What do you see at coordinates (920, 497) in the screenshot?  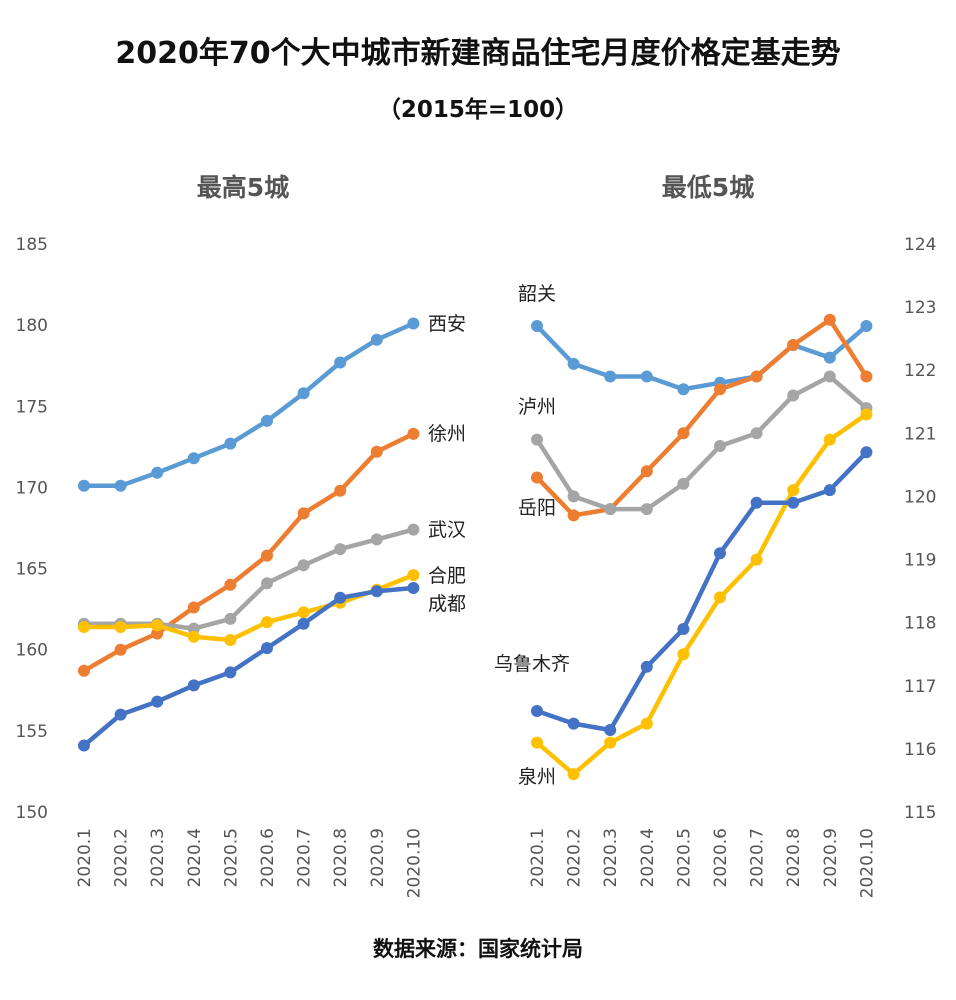 I see `y-tick-label: 120` at bounding box center [920, 497].